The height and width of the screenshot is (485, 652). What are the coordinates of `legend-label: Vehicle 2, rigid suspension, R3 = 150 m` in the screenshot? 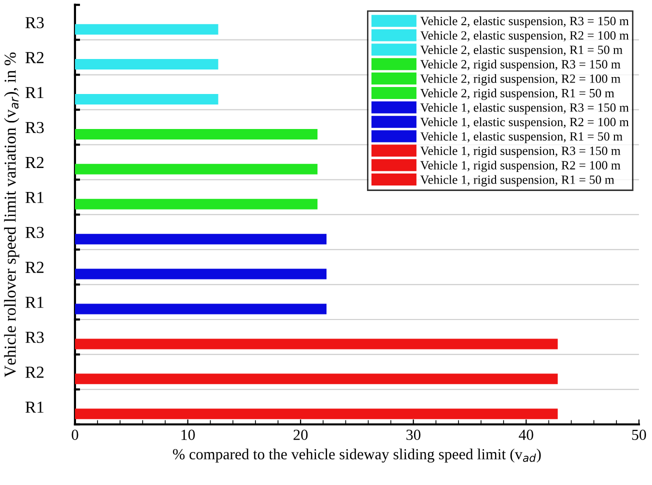 It's located at (520, 66).